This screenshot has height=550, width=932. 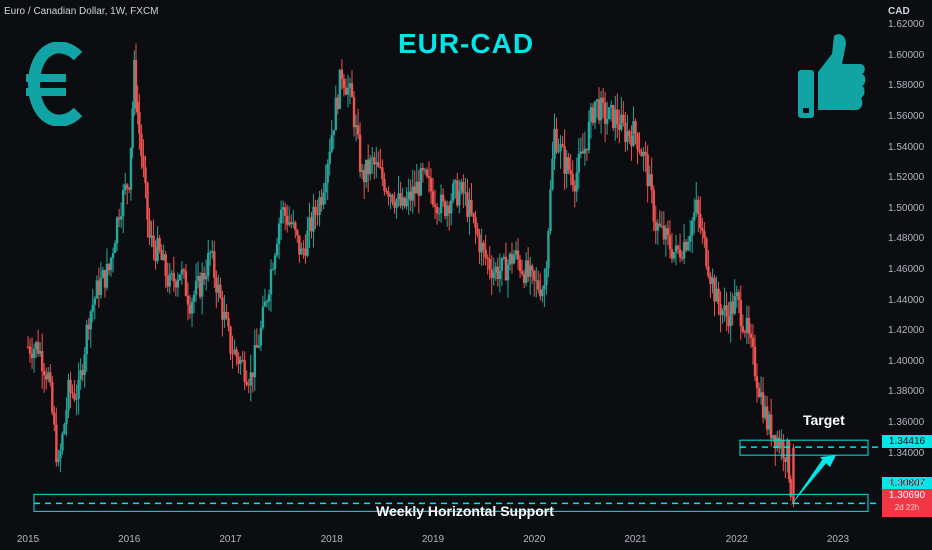 I want to click on x-tick-label: 2017, so click(x=230, y=539).